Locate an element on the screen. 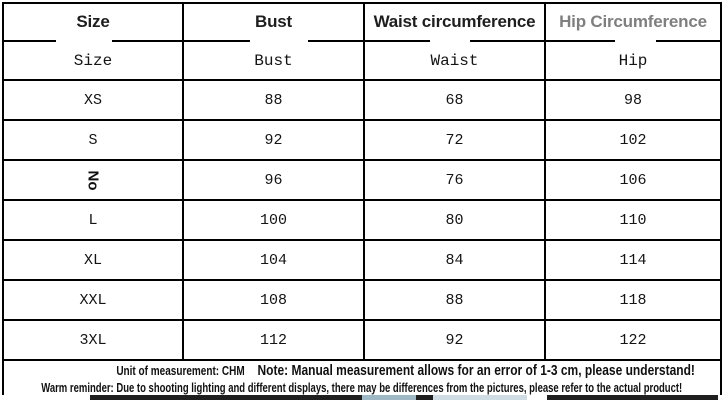 The height and width of the screenshot is (401, 725). hip-value: 98 is located at coordinates (632, 100).